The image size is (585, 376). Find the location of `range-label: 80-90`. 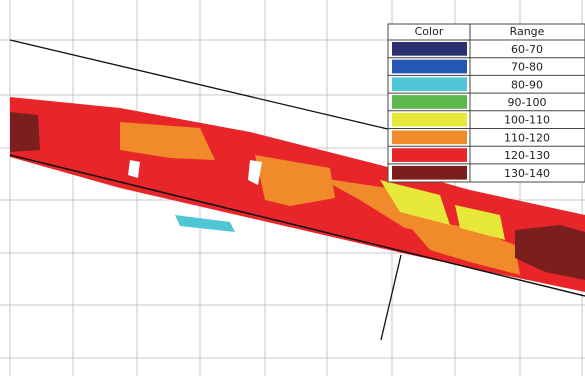

range-label: 80-90 is located at coordinates (527, 84).